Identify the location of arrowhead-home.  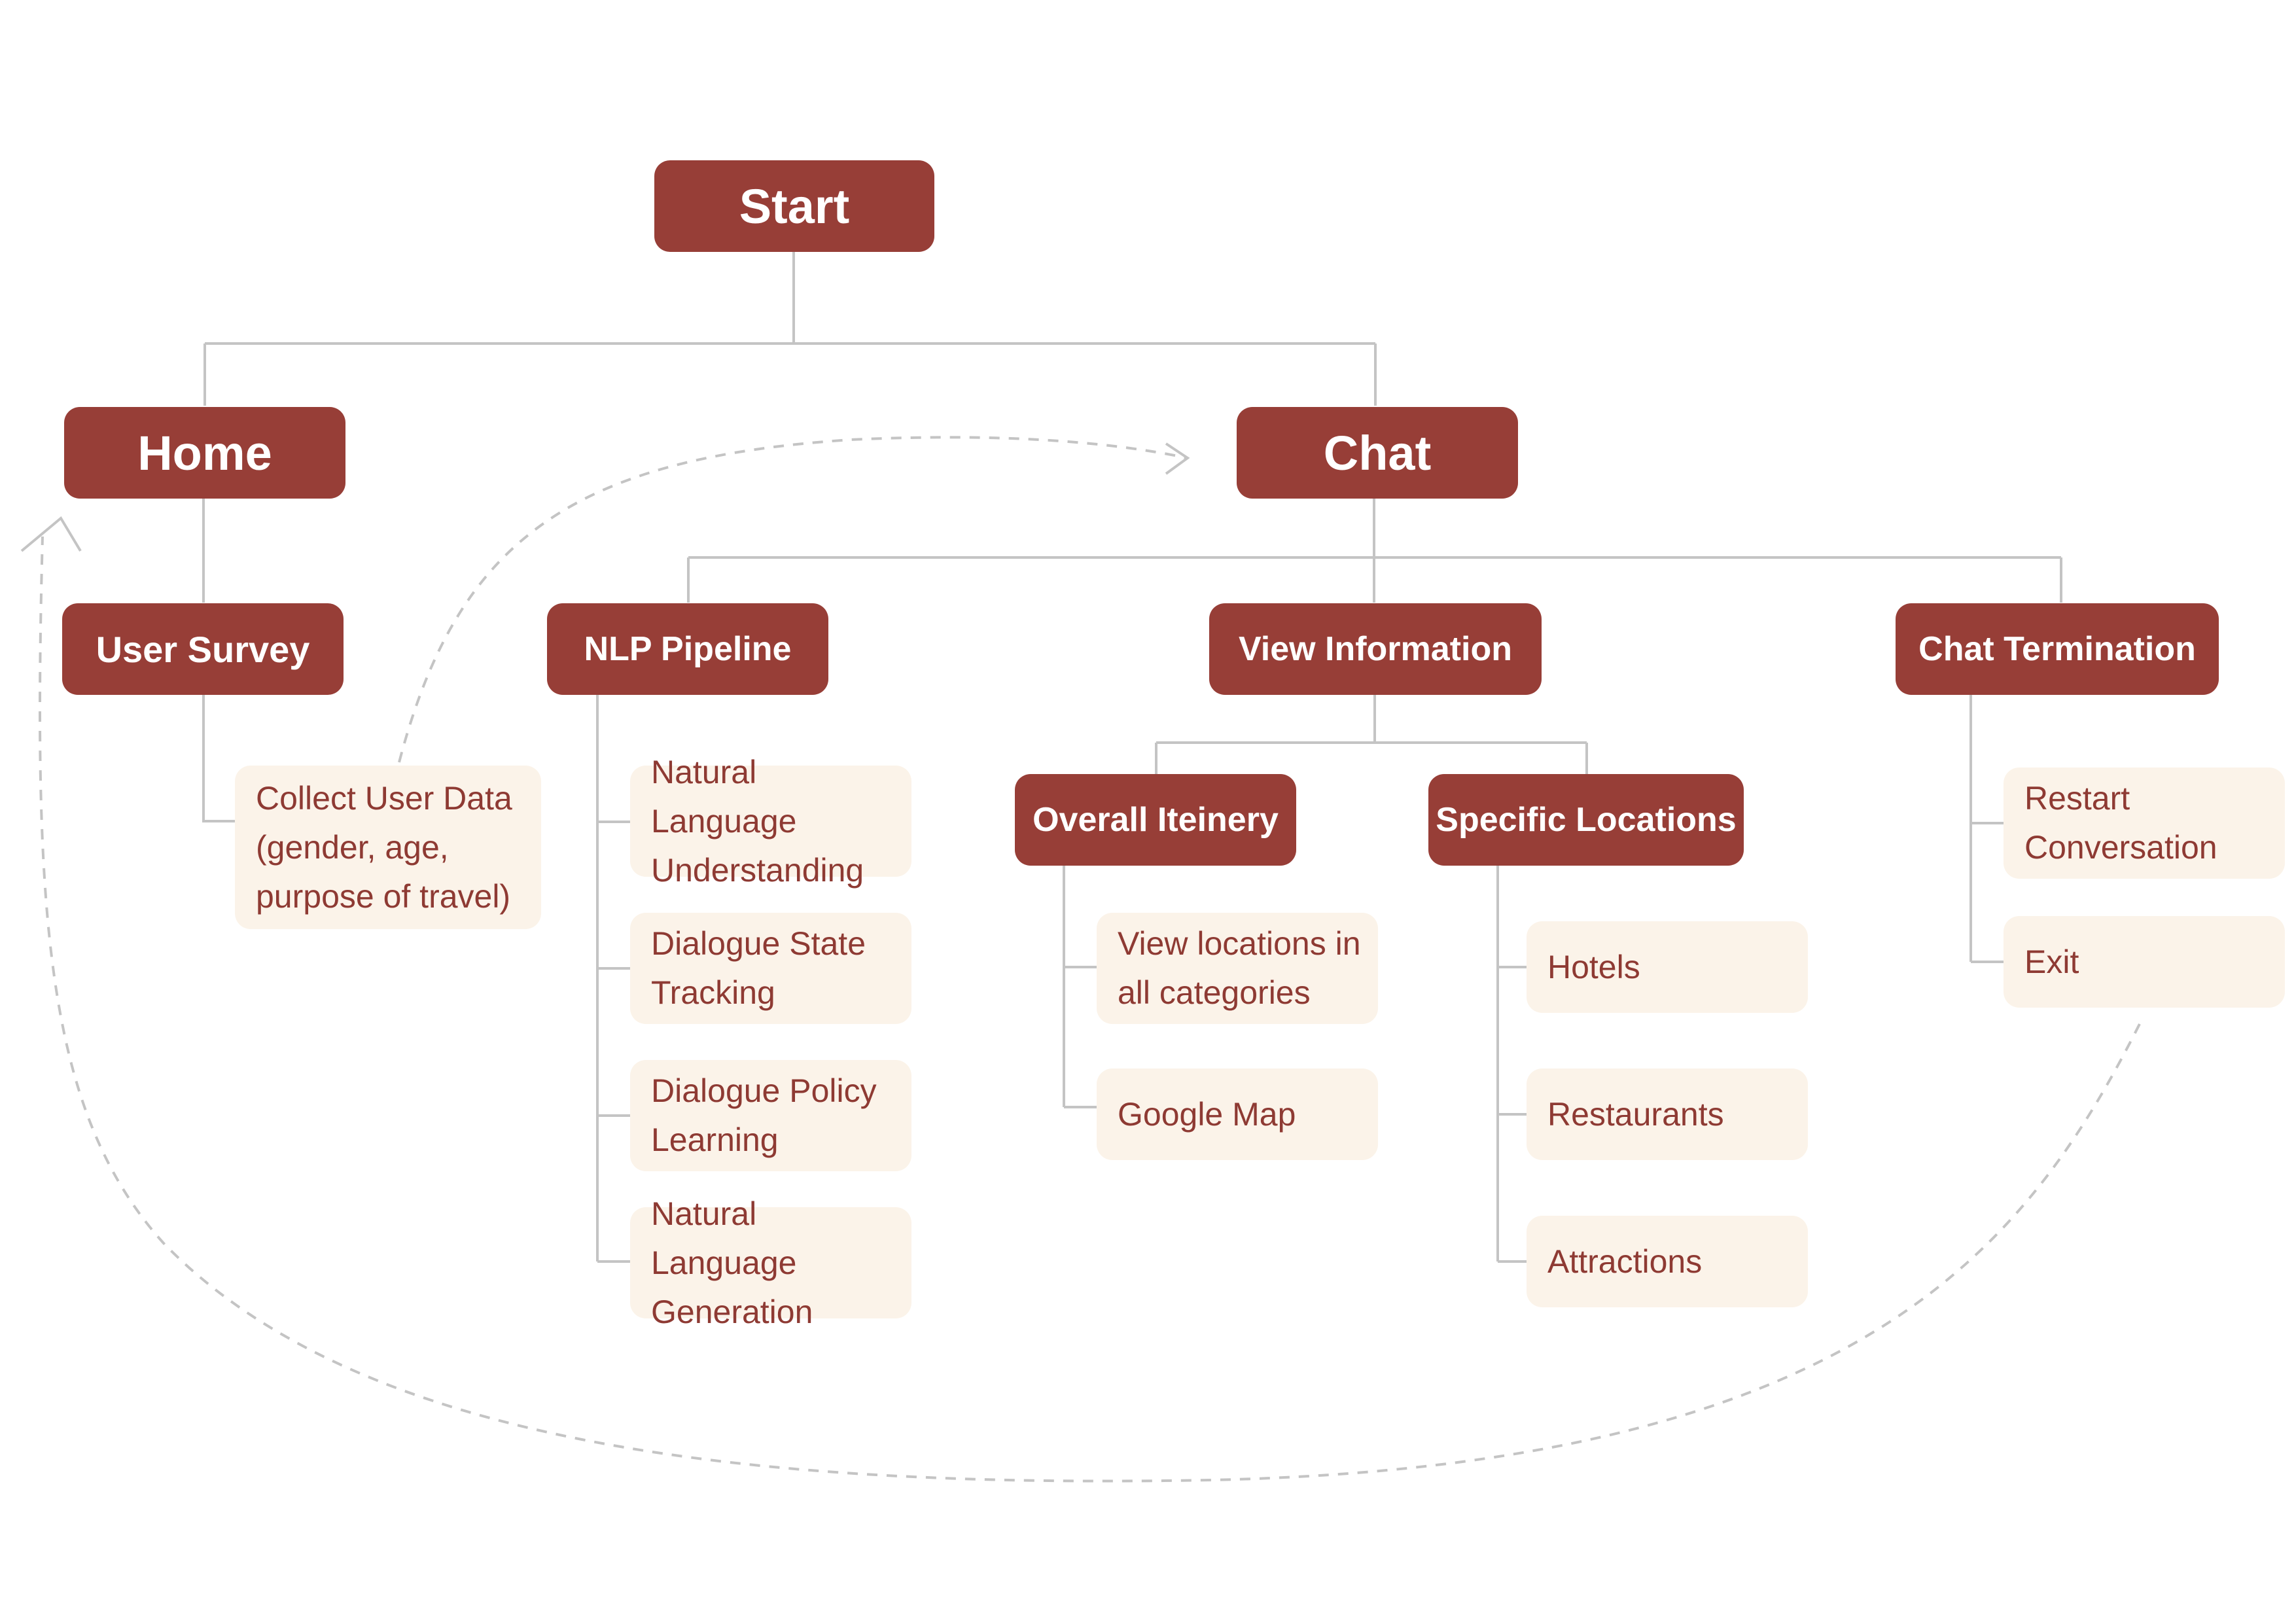
(51, 534).